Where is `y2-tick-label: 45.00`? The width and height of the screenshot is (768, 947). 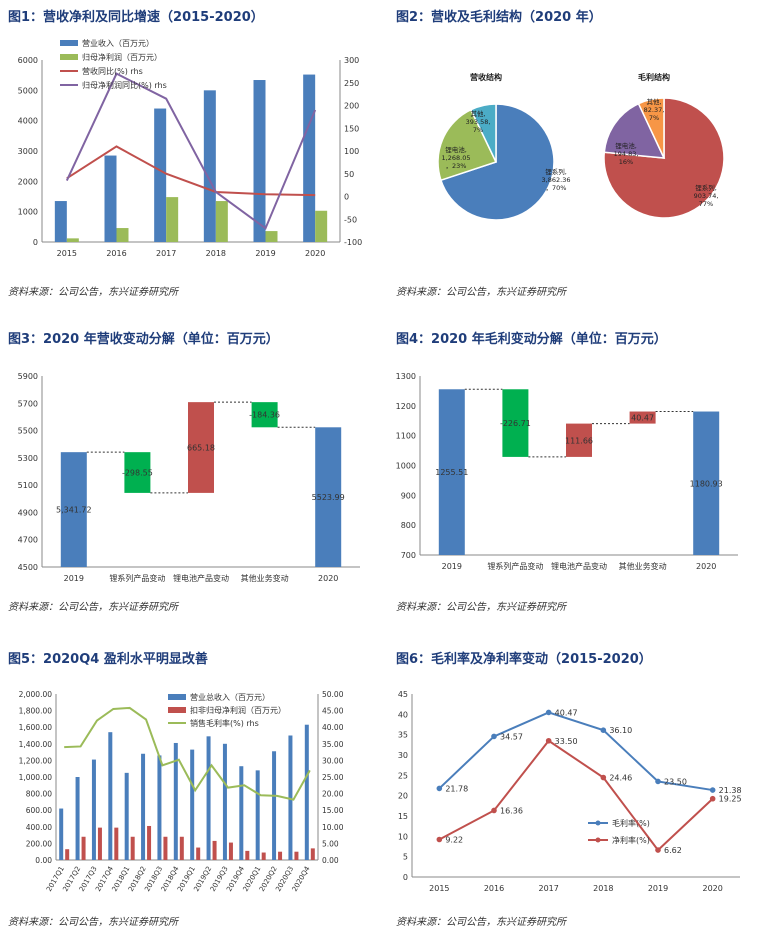 y2-tick-label: 45.00 is located at coordinates (333, 711).